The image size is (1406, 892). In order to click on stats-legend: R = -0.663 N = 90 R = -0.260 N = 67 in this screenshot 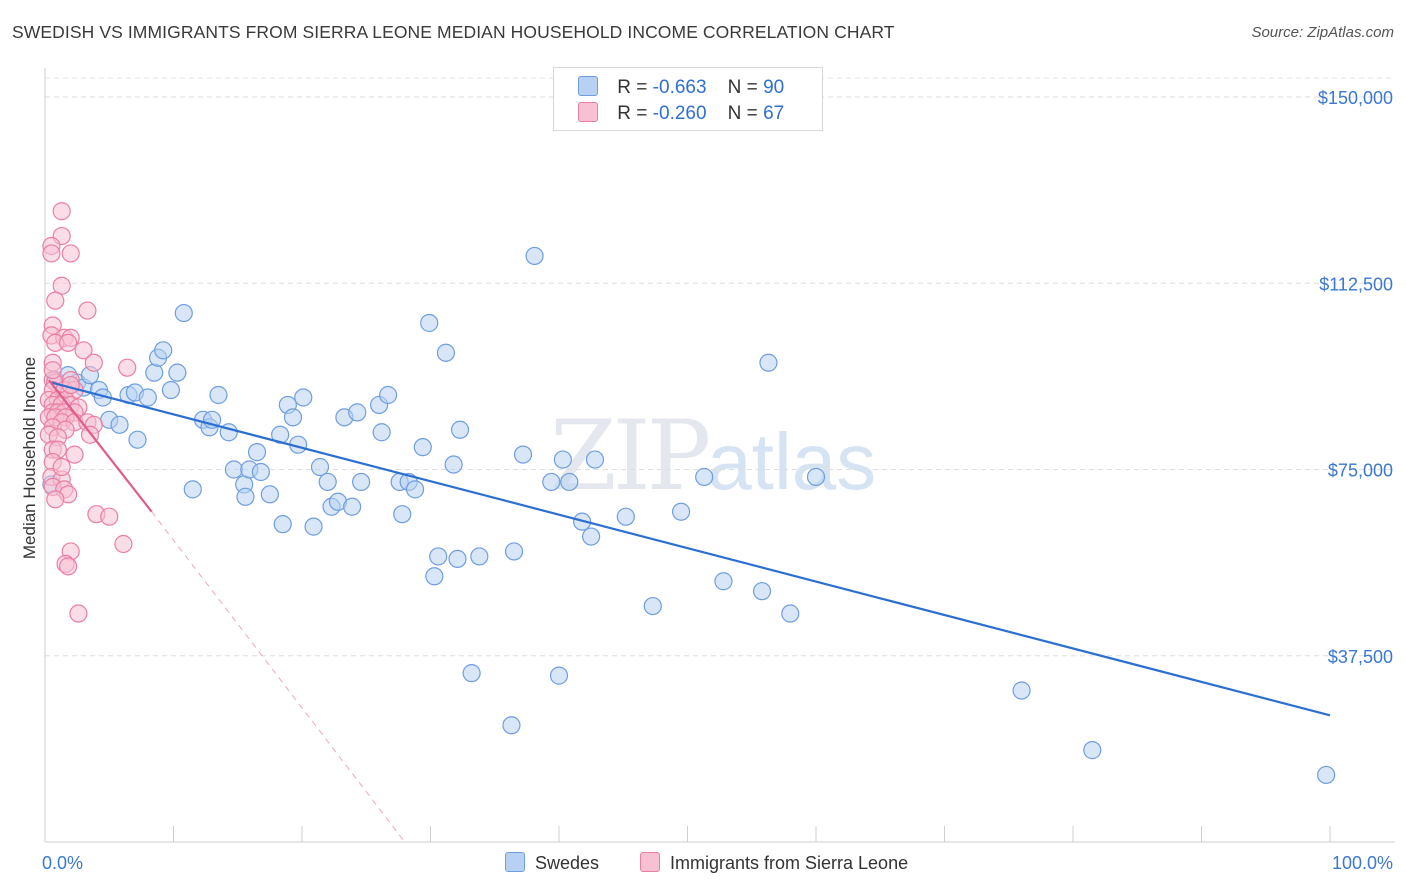, I will do `click(688, 99)`.